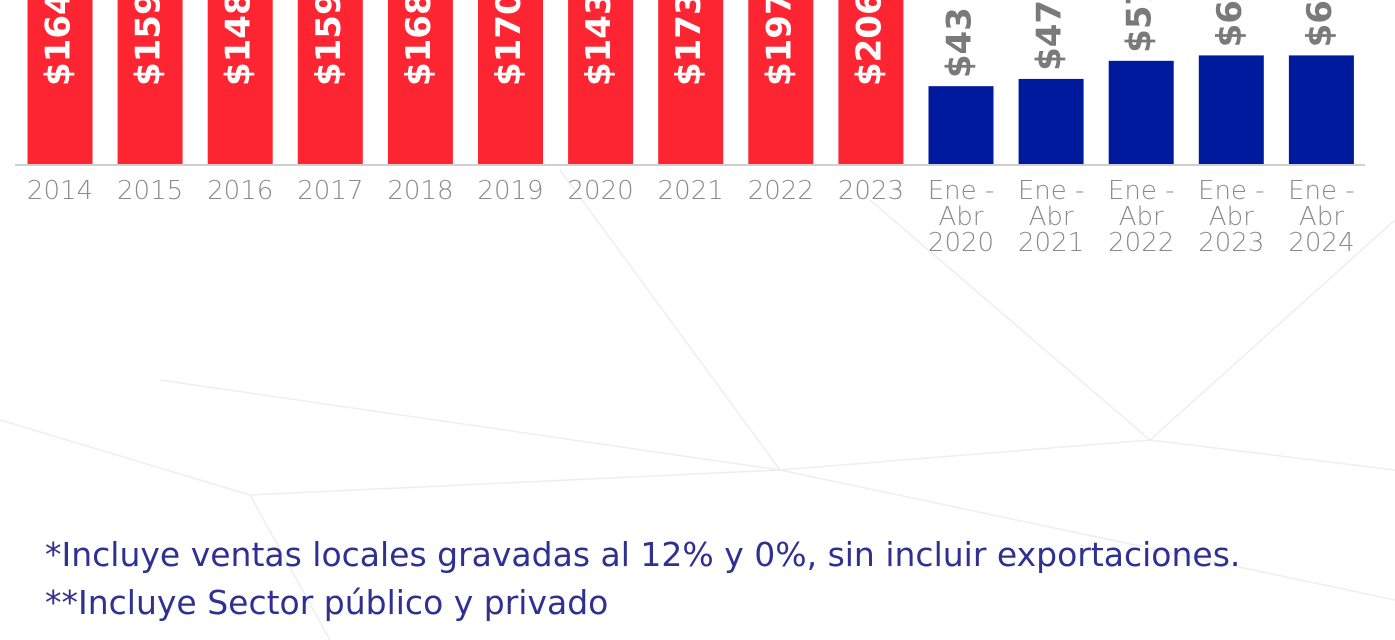 This screenshot has width=1395, height=640. Describe the element at coordinates (509, 43) in the screenshot. I see `value-label: $170` at that location.